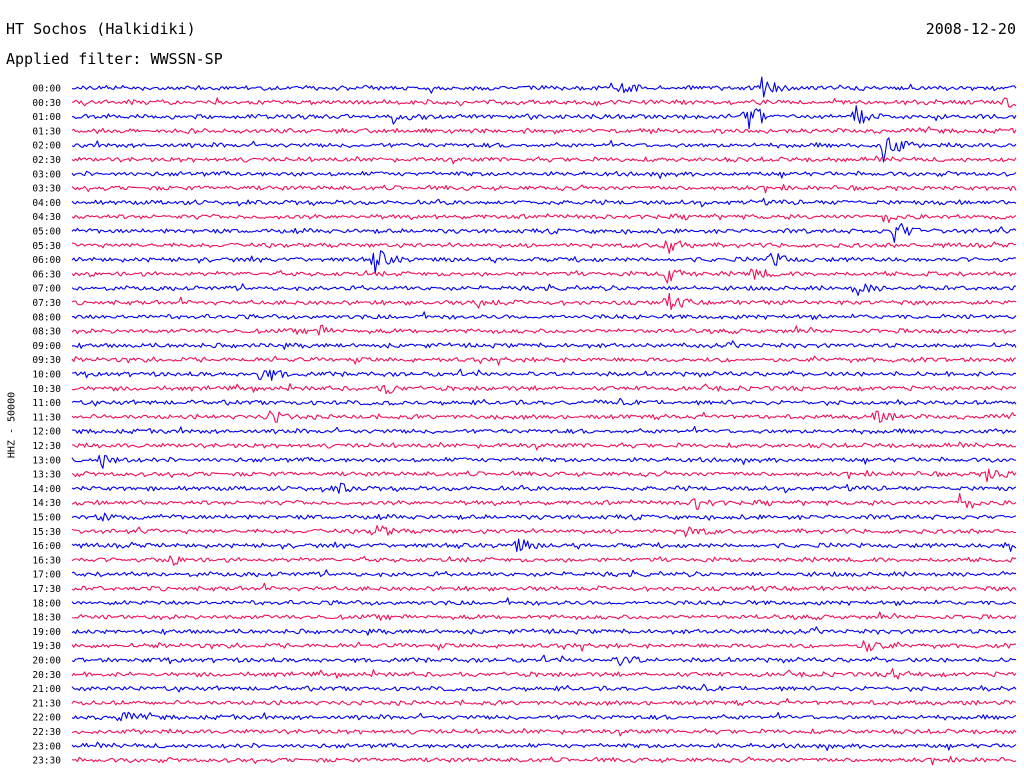 The height and width of the screenshot is (780, 1024). I want to click on time-tick-label: 23:30, so click(46, 761).